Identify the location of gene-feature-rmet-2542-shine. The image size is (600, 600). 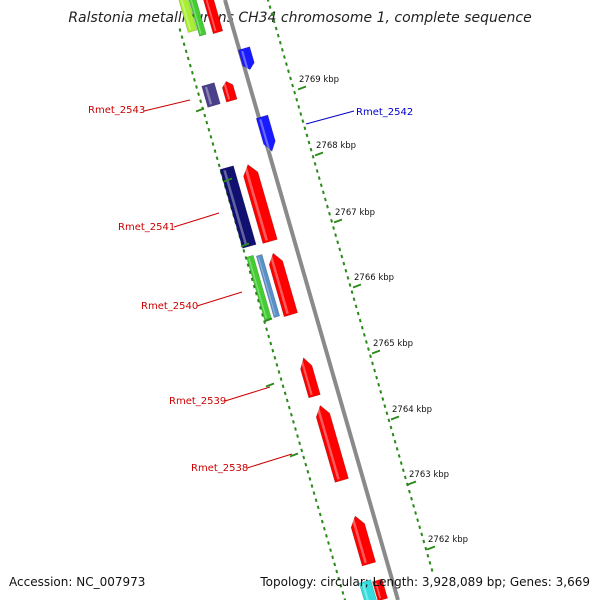
(265, 134).